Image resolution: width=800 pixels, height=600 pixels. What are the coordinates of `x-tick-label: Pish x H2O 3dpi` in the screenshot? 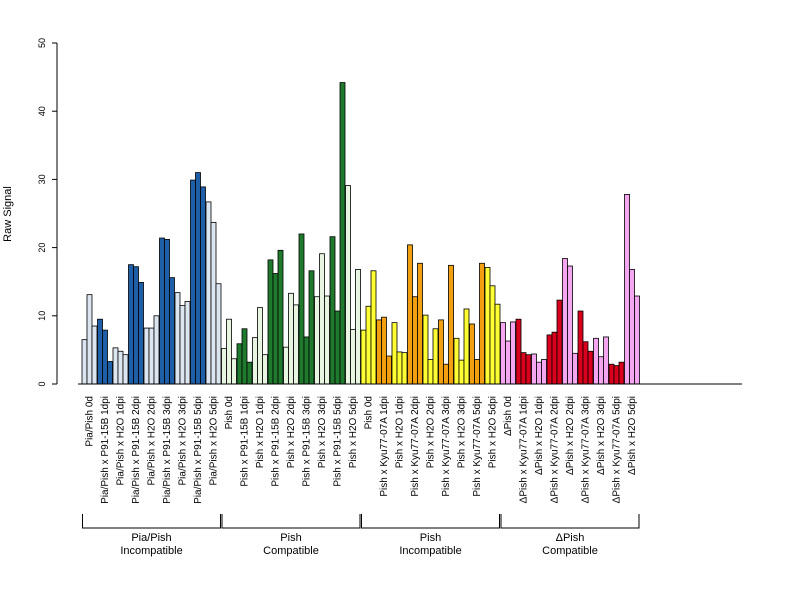 It's located at (322, 432).